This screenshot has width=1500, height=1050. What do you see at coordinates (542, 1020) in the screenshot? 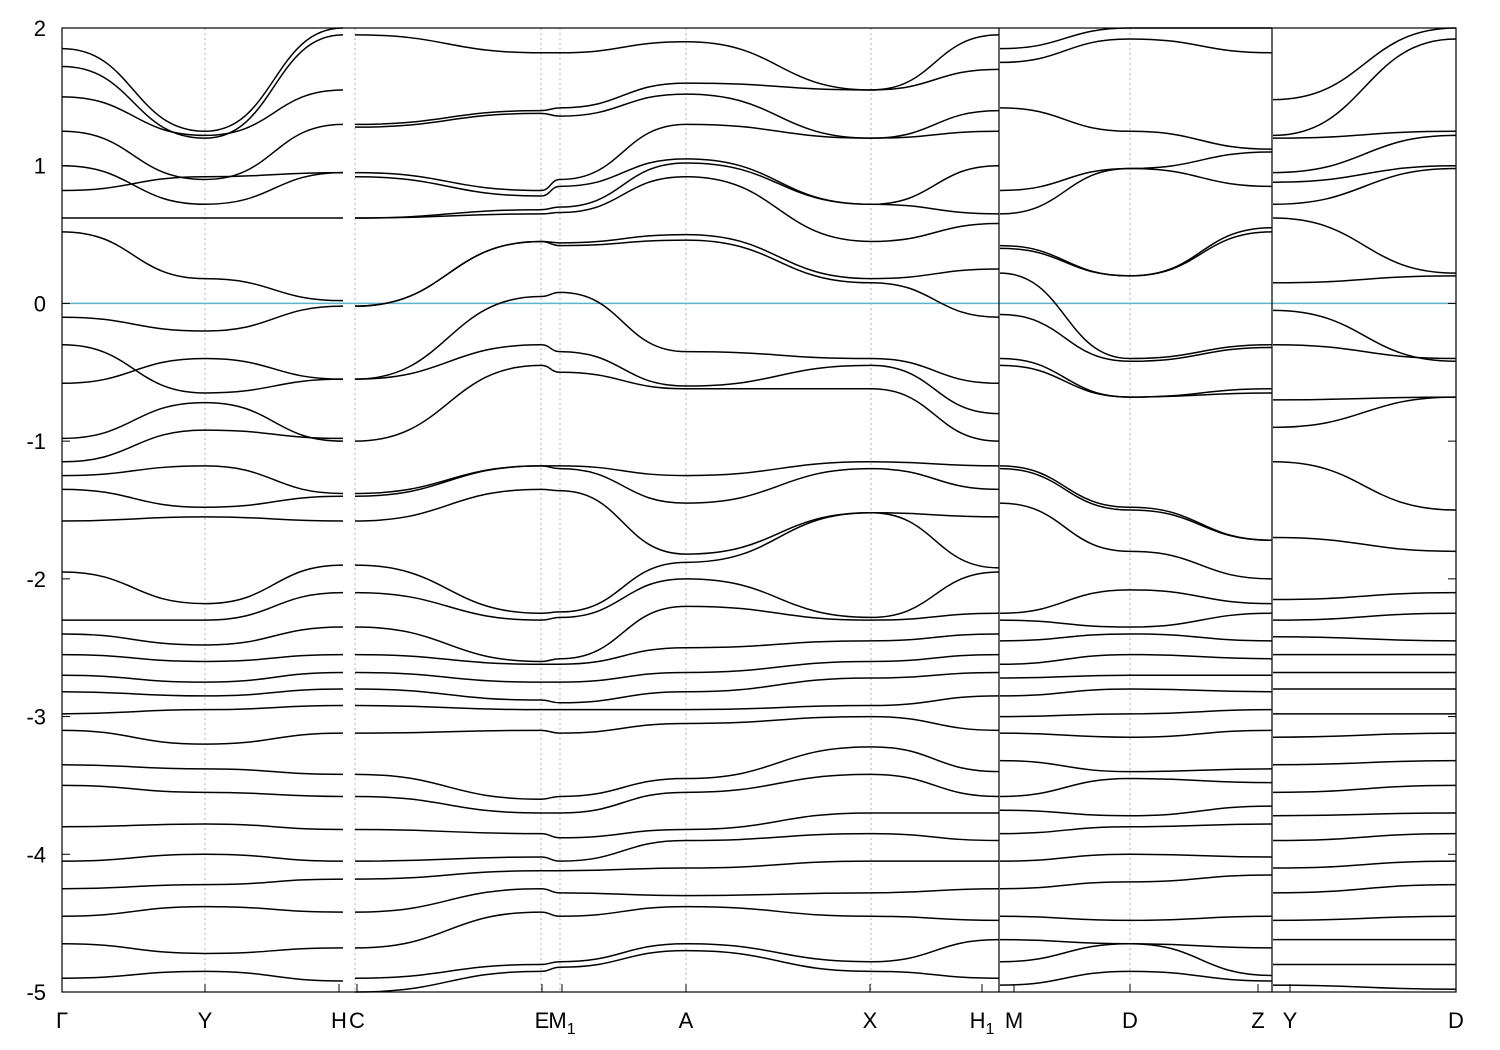
I see `x-tick-label: E` at bounding box center [542, 1020].